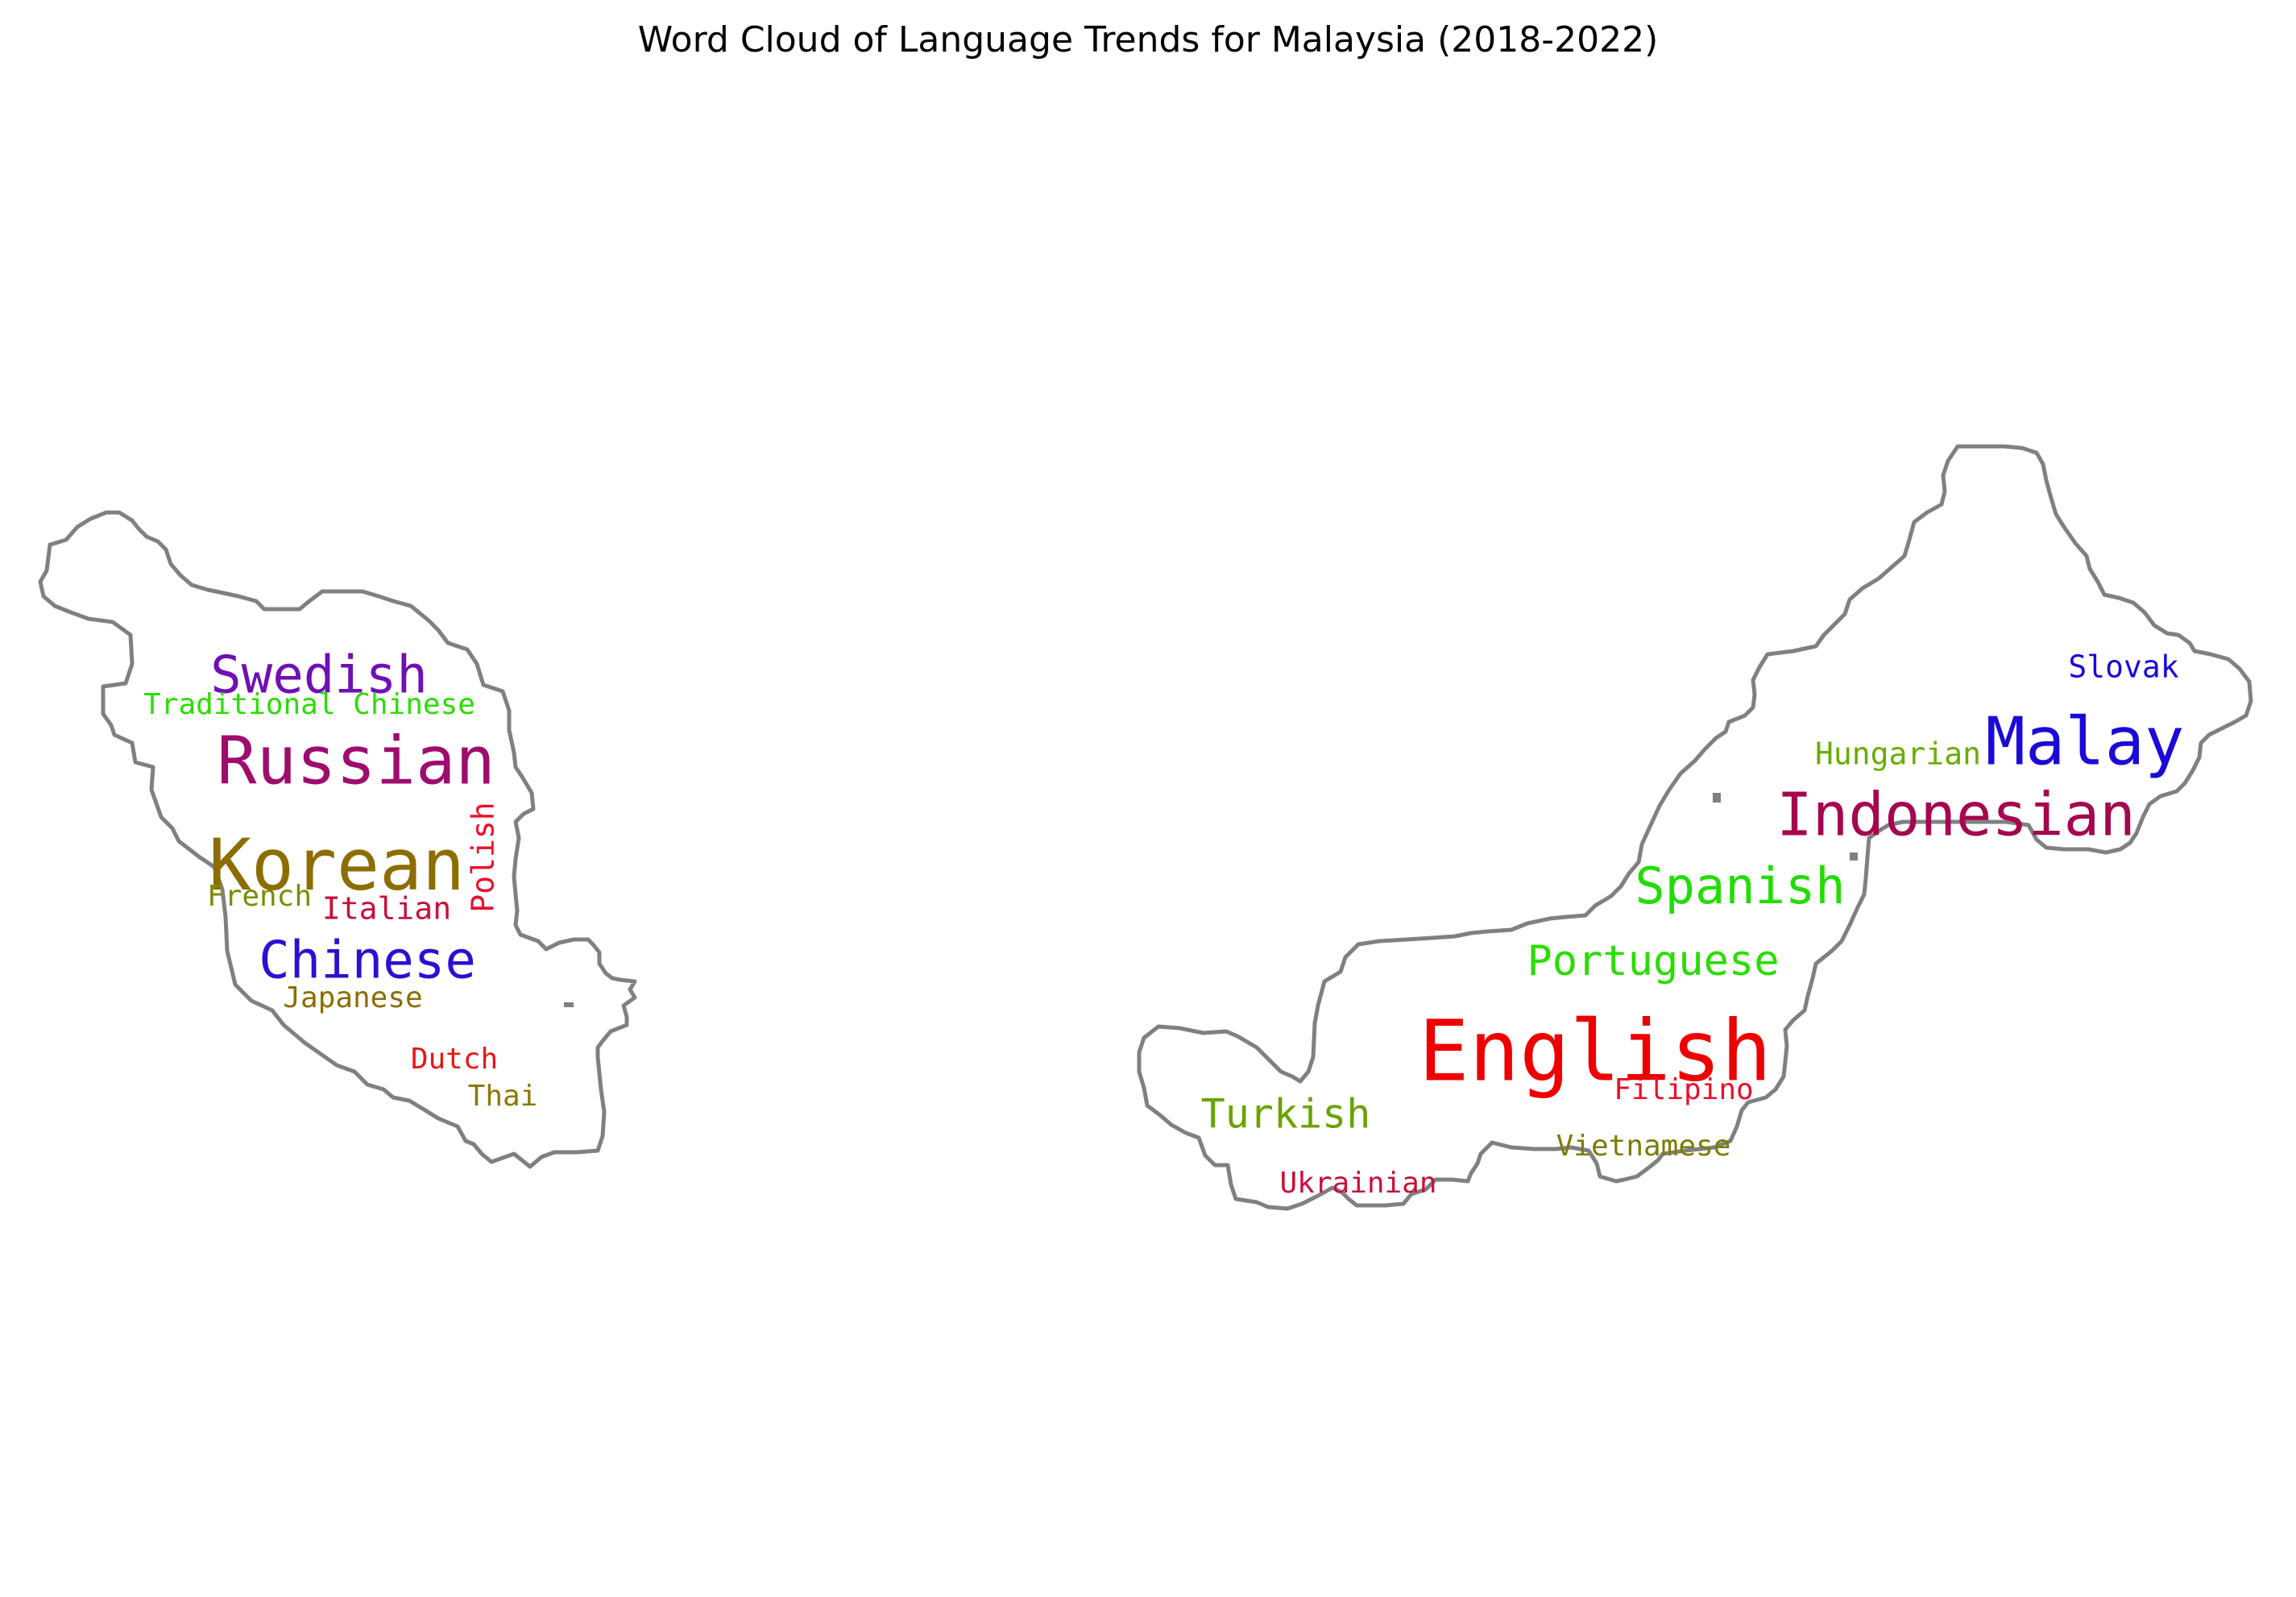 Image resolution: width=2296 pixels, height=1597 pixels. What do you see at coordinates (259, 896) in the screenshot?
I see `word-french: French` at bounding box center [259, 896].